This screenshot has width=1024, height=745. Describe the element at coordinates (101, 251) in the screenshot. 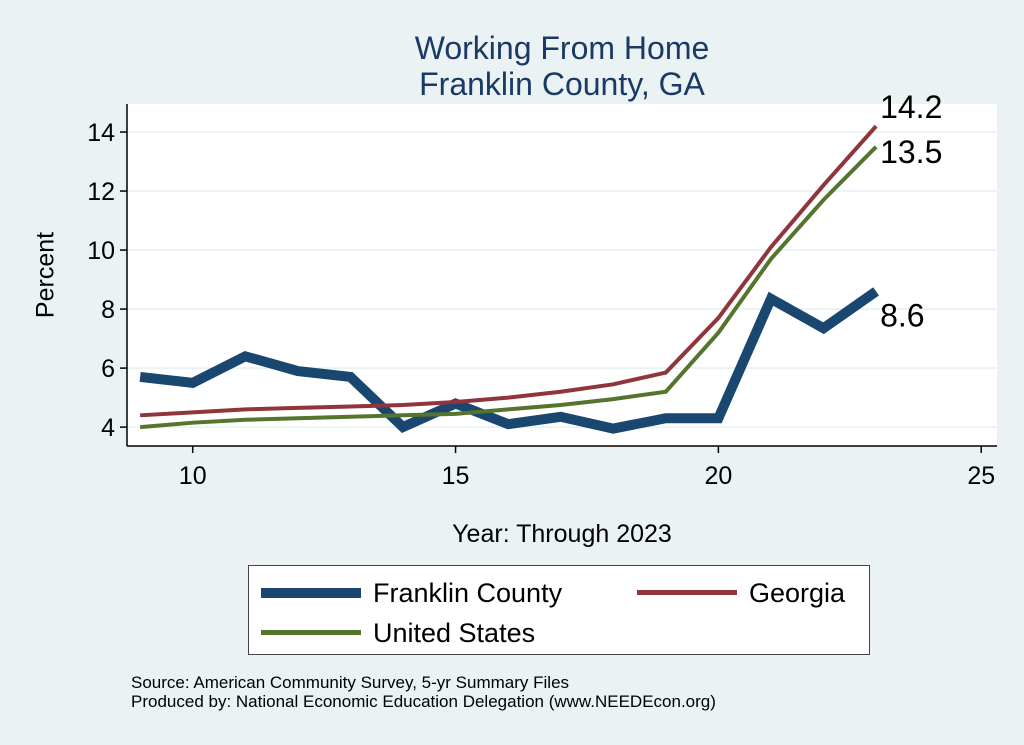

I see `y-tick-label: 10` at that location.